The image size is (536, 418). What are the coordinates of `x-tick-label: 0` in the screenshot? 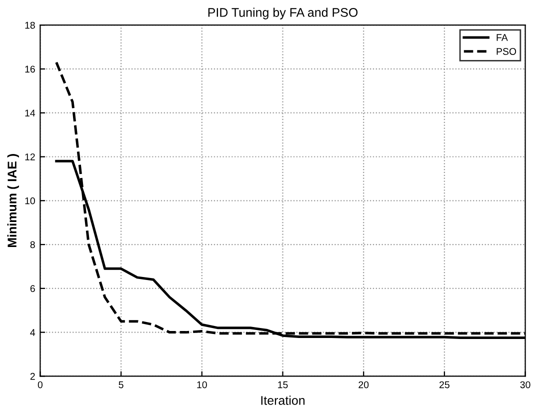 It's located at (40, 384).